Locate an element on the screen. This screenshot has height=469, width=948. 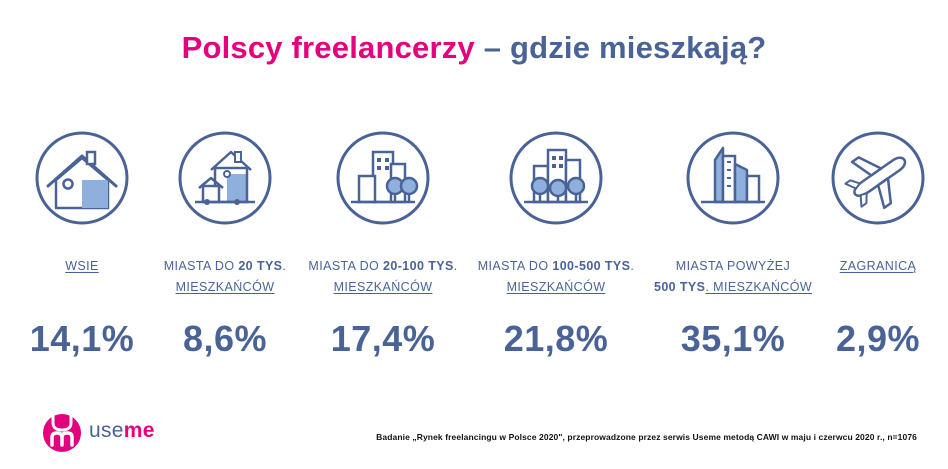
title-part-2: – gdzie mieszkają? is located at coordinates (625, 47).